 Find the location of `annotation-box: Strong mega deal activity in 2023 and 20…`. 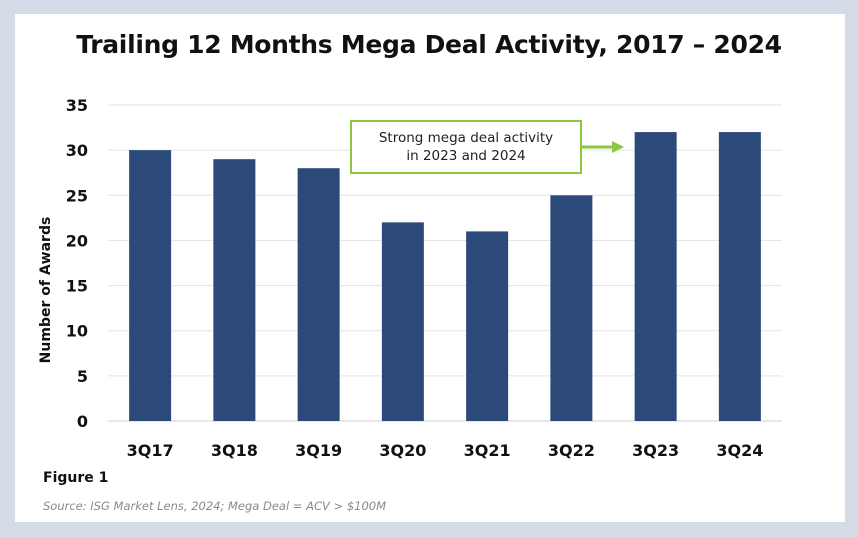

annotation-box: Strong mega deal activity in 2023 and 20… is located at coordinates (466, 147).